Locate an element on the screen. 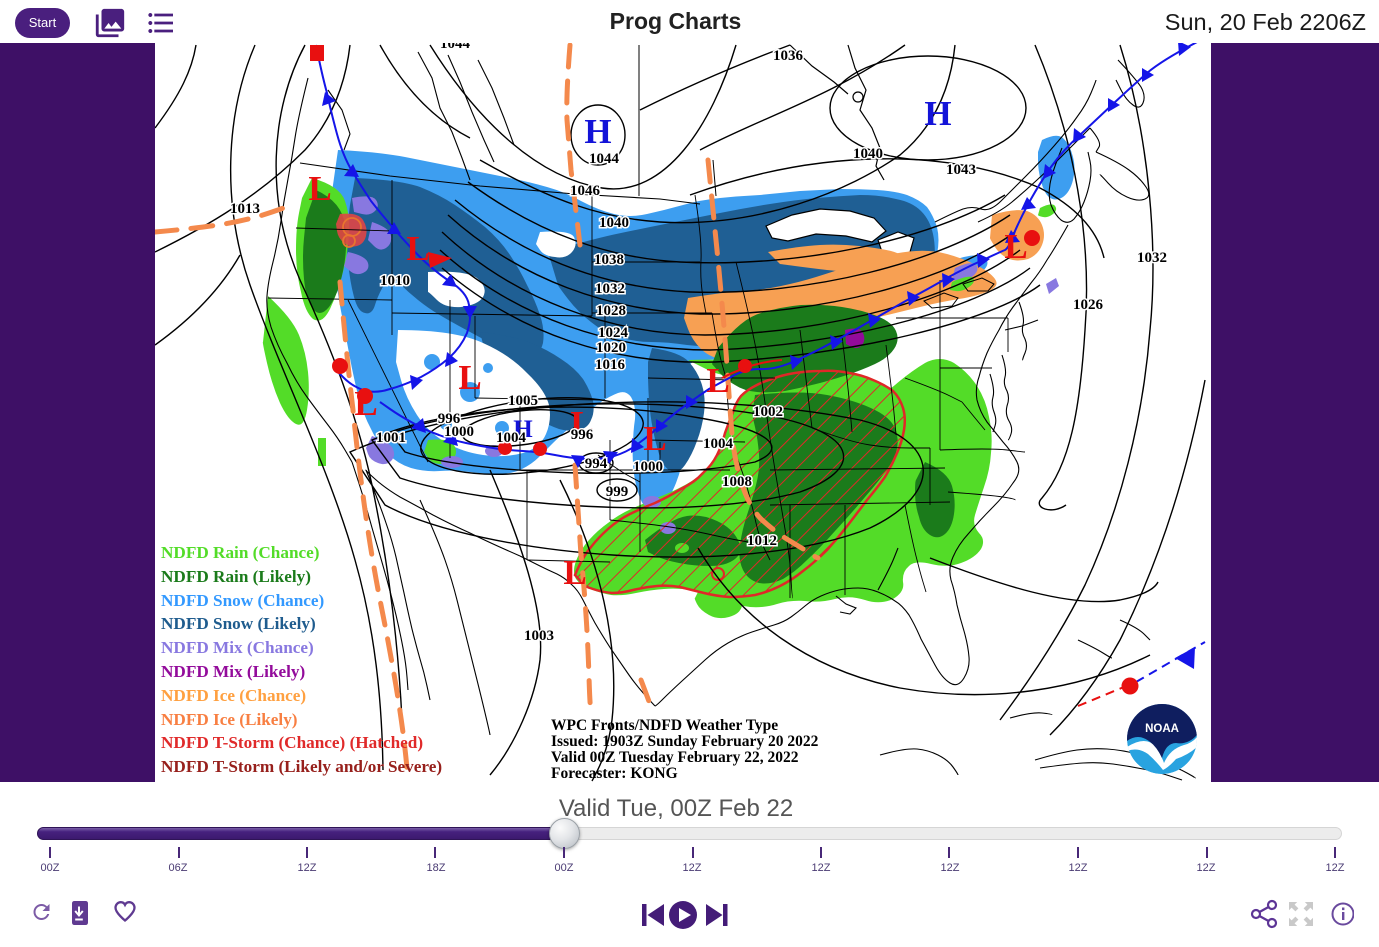  svg-text: 1005 is located at coordinates (523, 401).